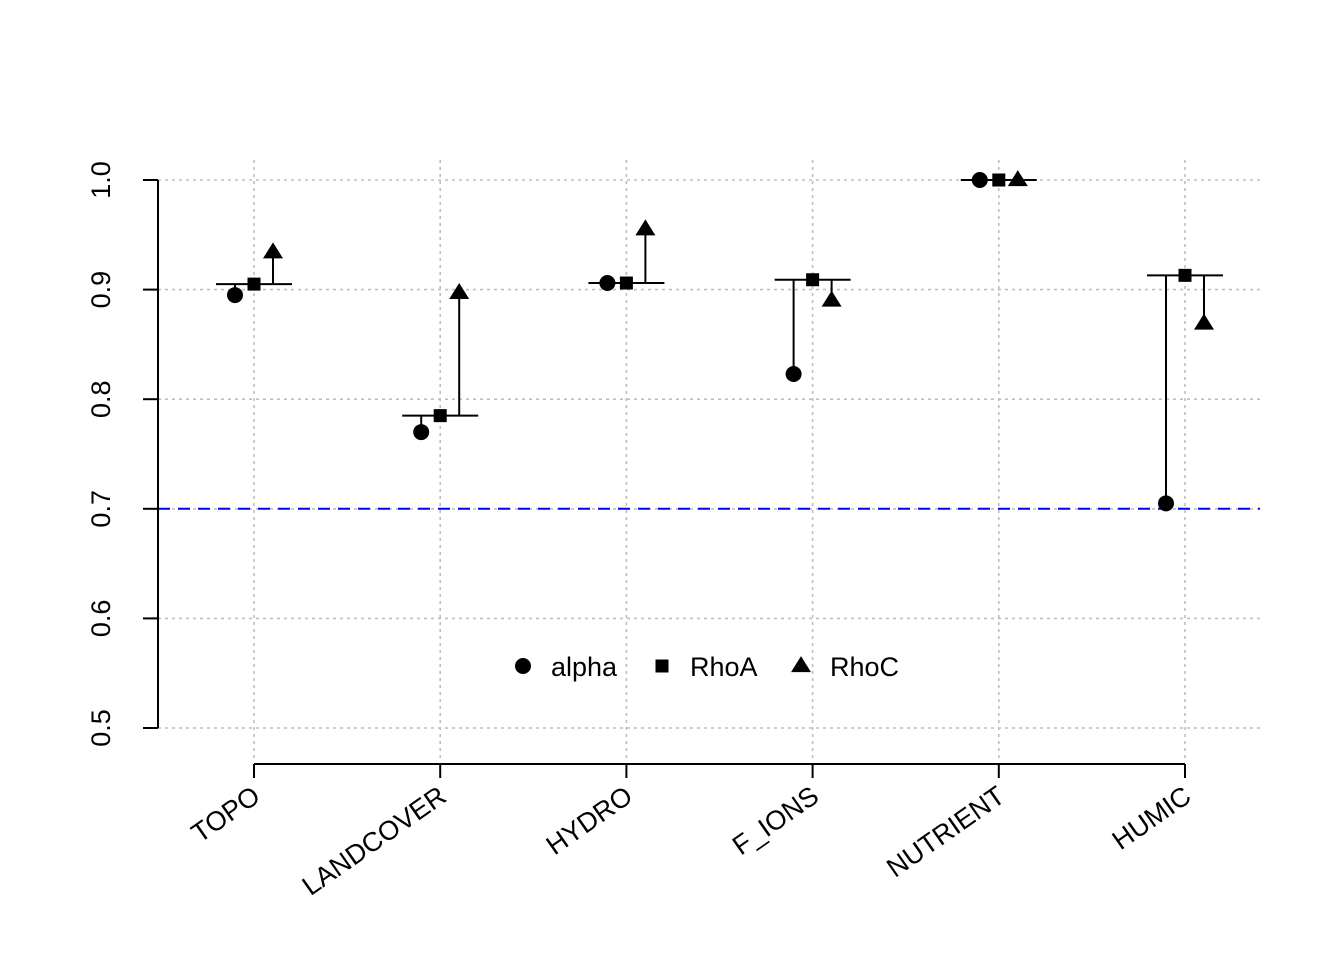 Image resolution: width=1344 pixels, height=960 pixels. Describe the element at coordinates (662, 666) in the screenshot. I see `legend-rhoa-marker` at that location.